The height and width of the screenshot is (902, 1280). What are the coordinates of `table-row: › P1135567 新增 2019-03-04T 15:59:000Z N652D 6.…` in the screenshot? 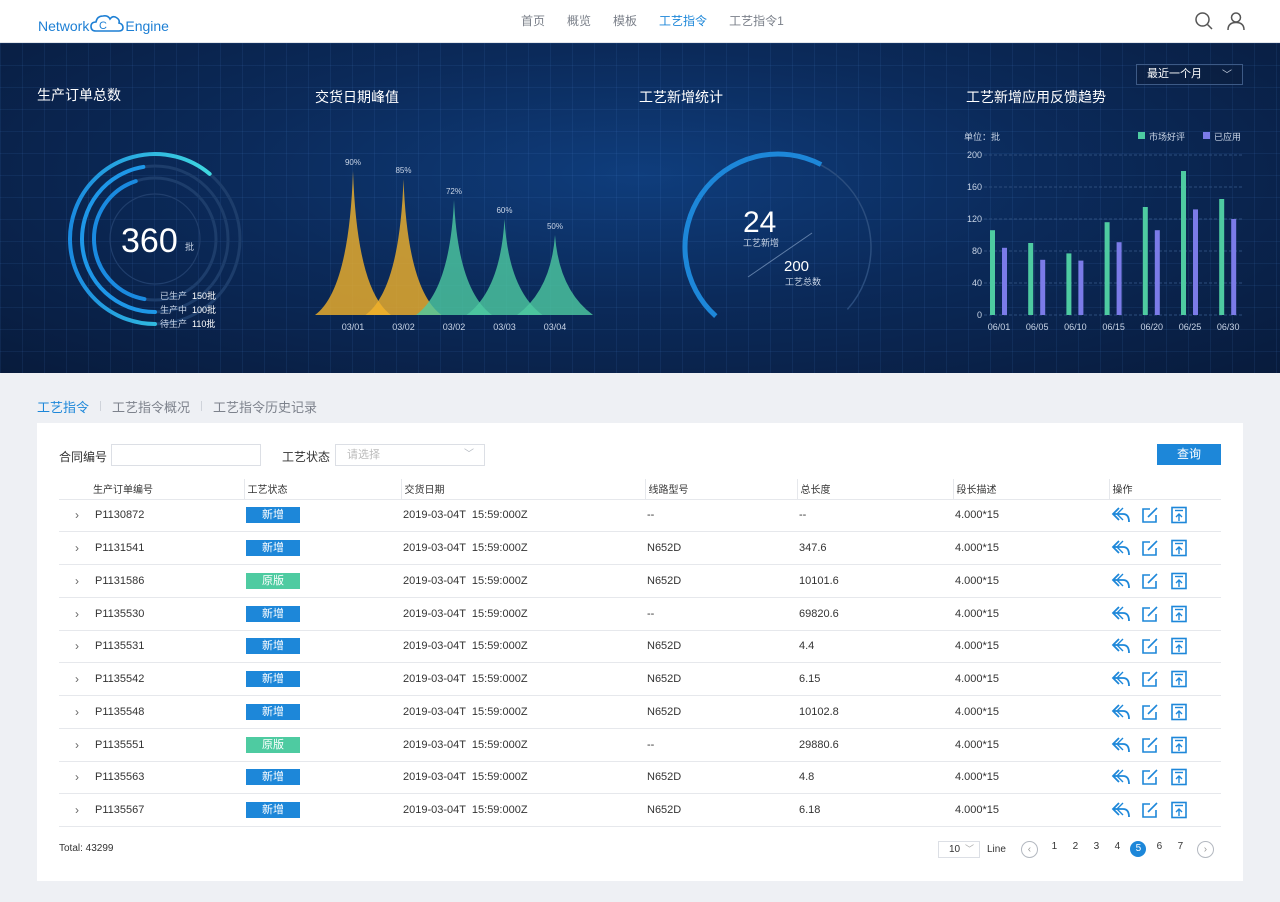 It's located at (640, 810).